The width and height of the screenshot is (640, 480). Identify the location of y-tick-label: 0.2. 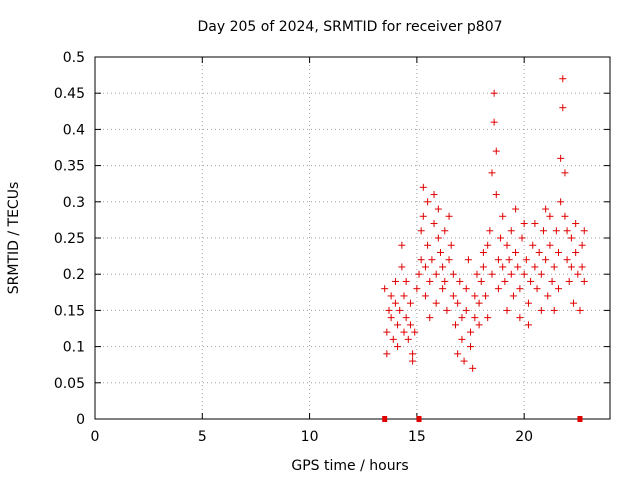
(74, 275).